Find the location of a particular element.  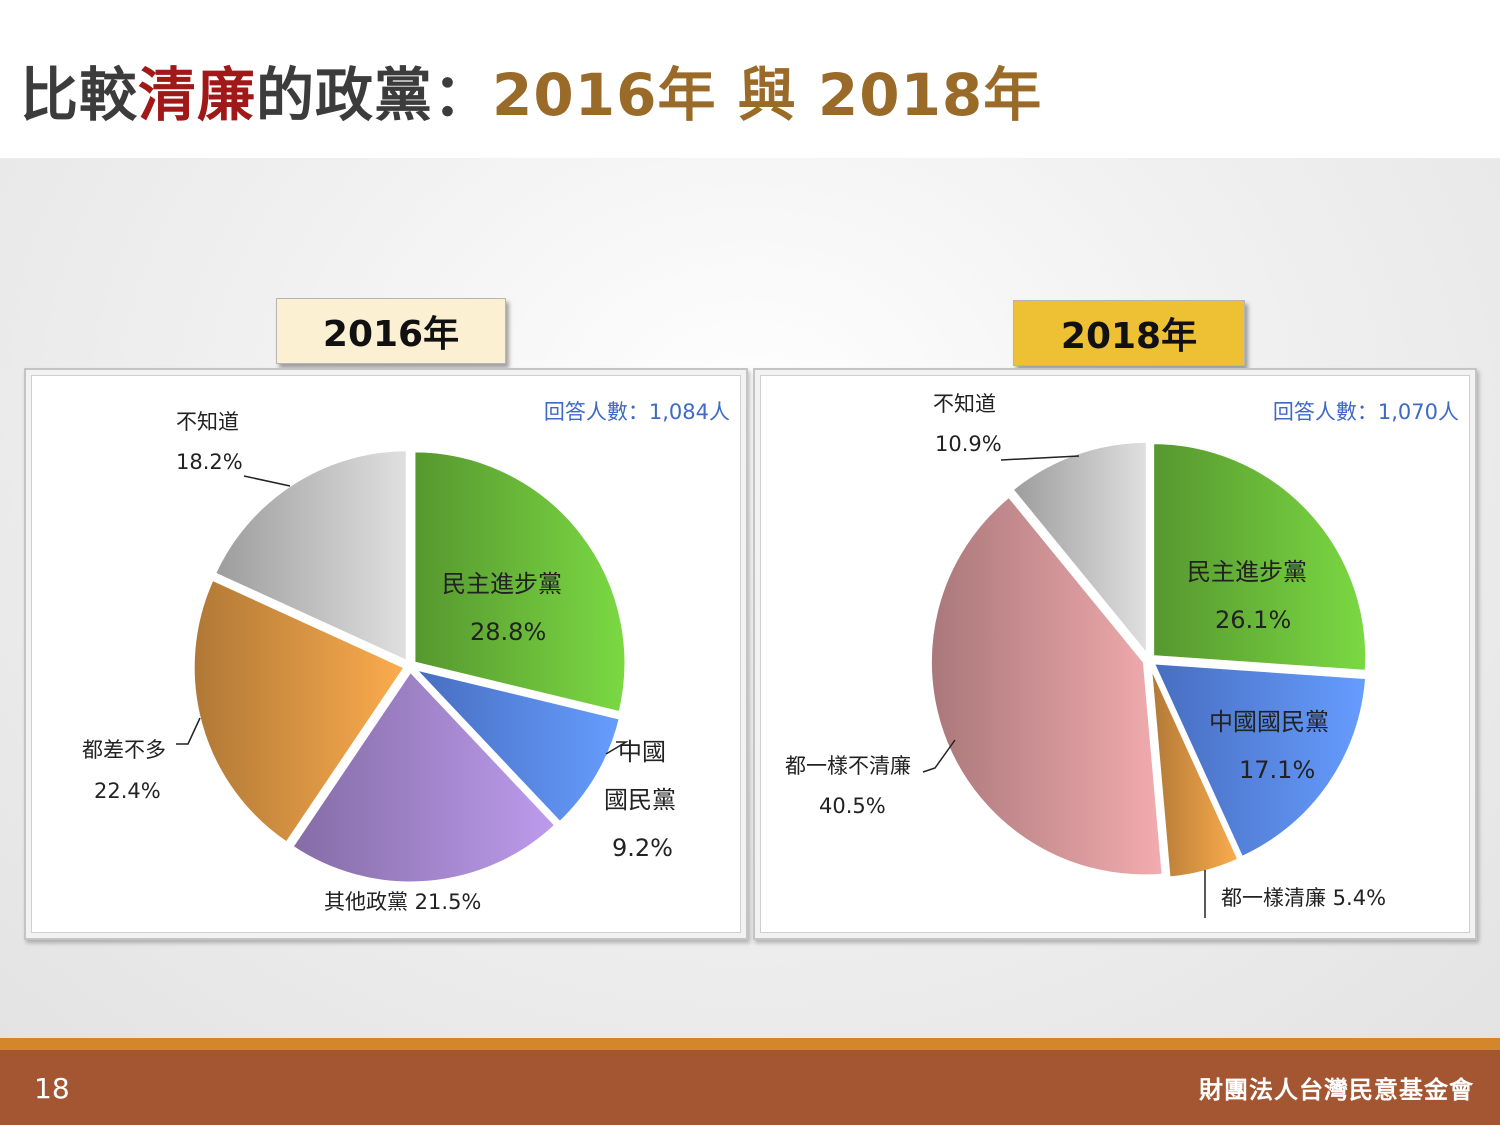

title-part1: 比較 is located at coordinates (79, 95).